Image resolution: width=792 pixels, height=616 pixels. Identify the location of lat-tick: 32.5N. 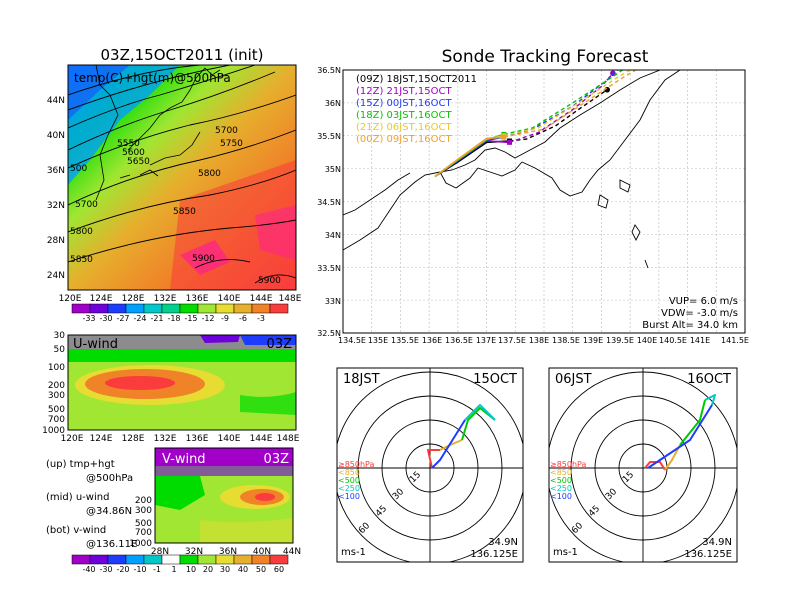
(329, 333).